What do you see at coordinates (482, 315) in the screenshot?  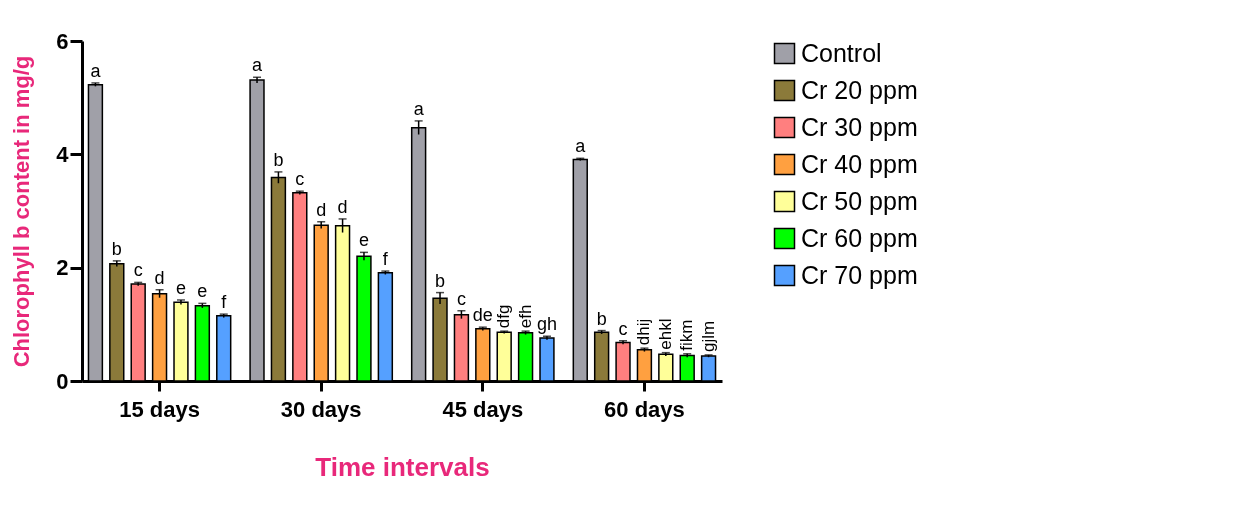 I see `data-label: de` at bounding box center [482, 315].